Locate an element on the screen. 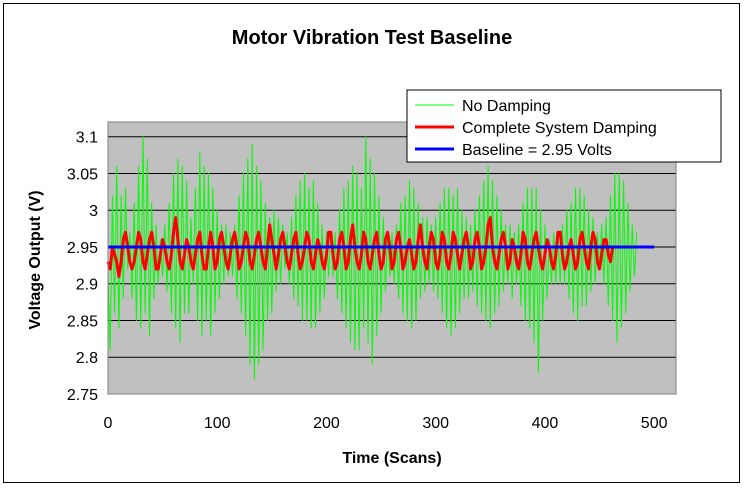 The width and height of the screenshot is (745, 488). y-tick-label: 2.95 is located at coordinates (82, 248).